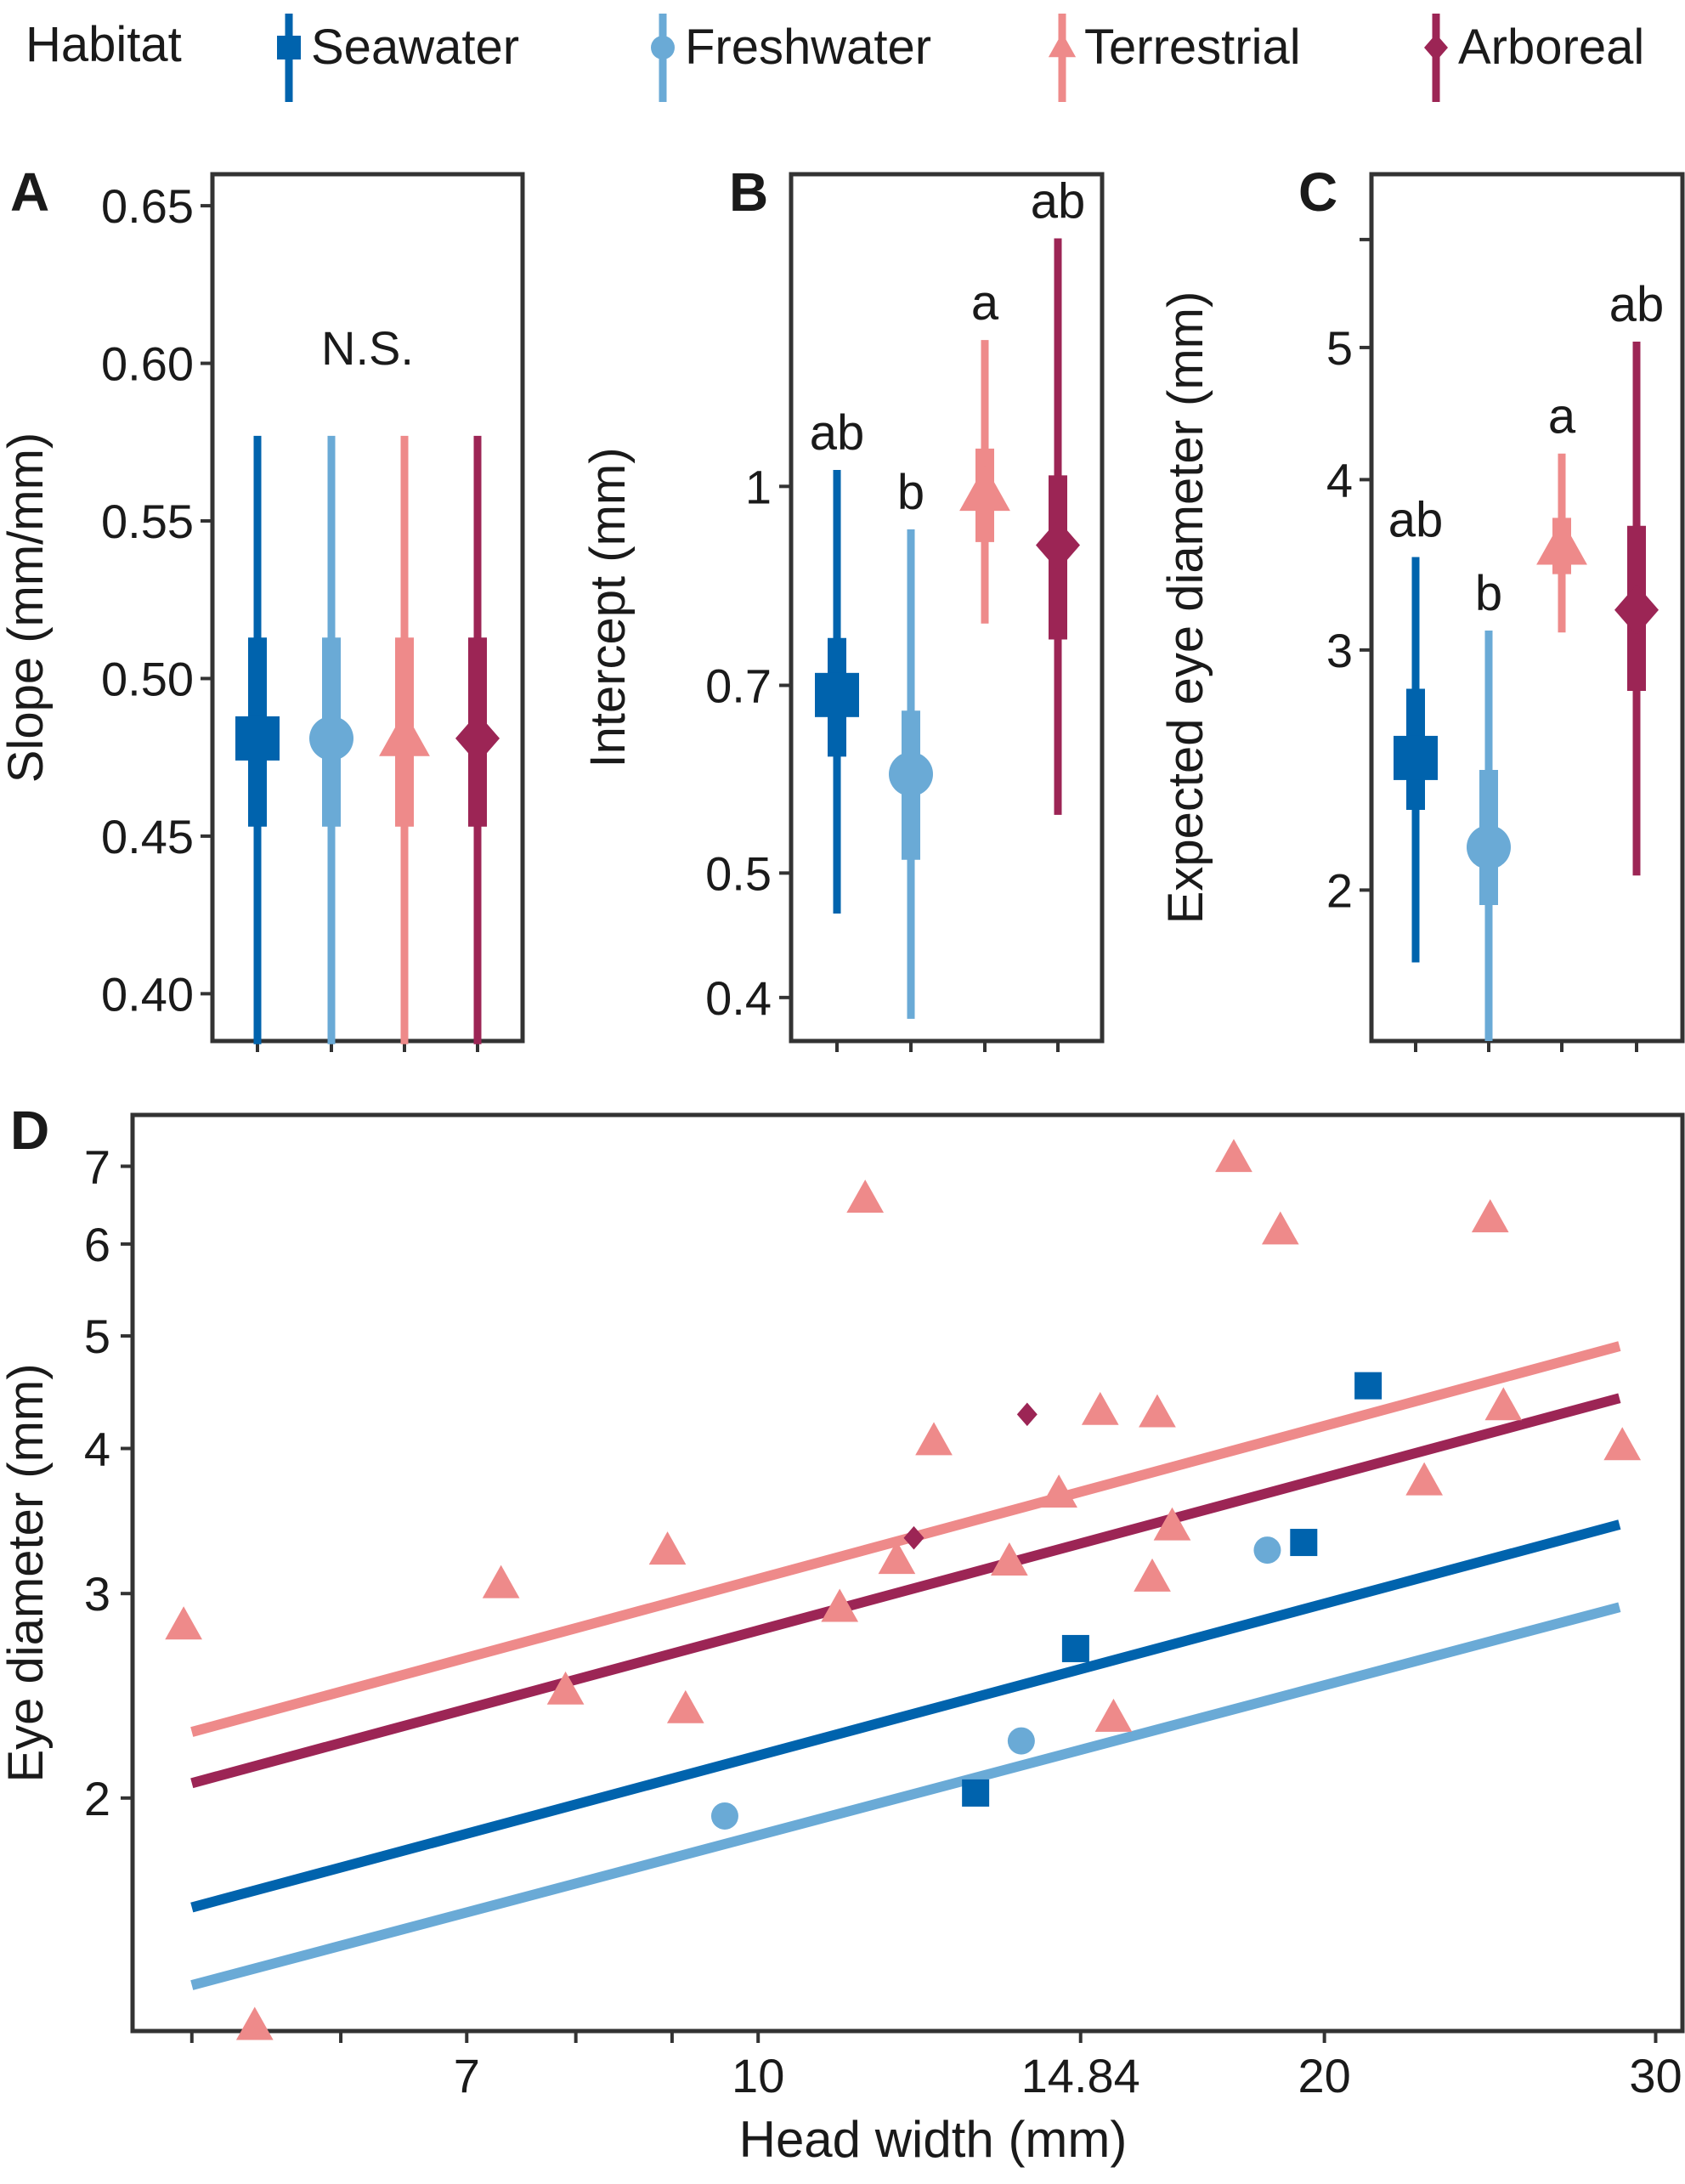 This screenshot has height=2184, width=1685. Describe the element at coordinates (738, 998) in the screenshot. I see `y-tick-label-B: 0.4` at that location.